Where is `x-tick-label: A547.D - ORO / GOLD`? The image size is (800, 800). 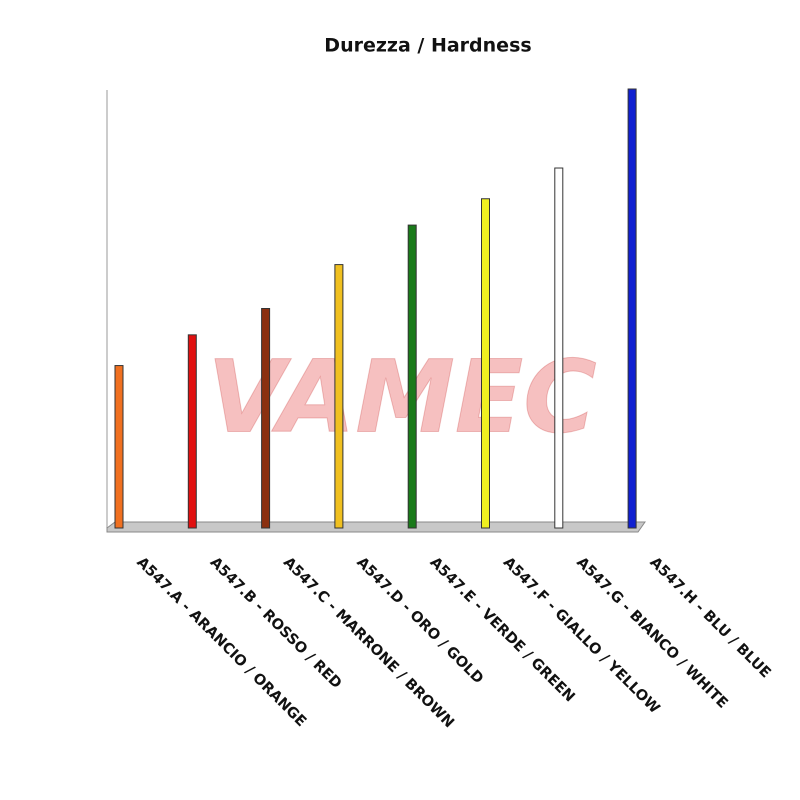 x-tick-label: A547.D - ORO / GOLD is located at coordinates (419, 620).